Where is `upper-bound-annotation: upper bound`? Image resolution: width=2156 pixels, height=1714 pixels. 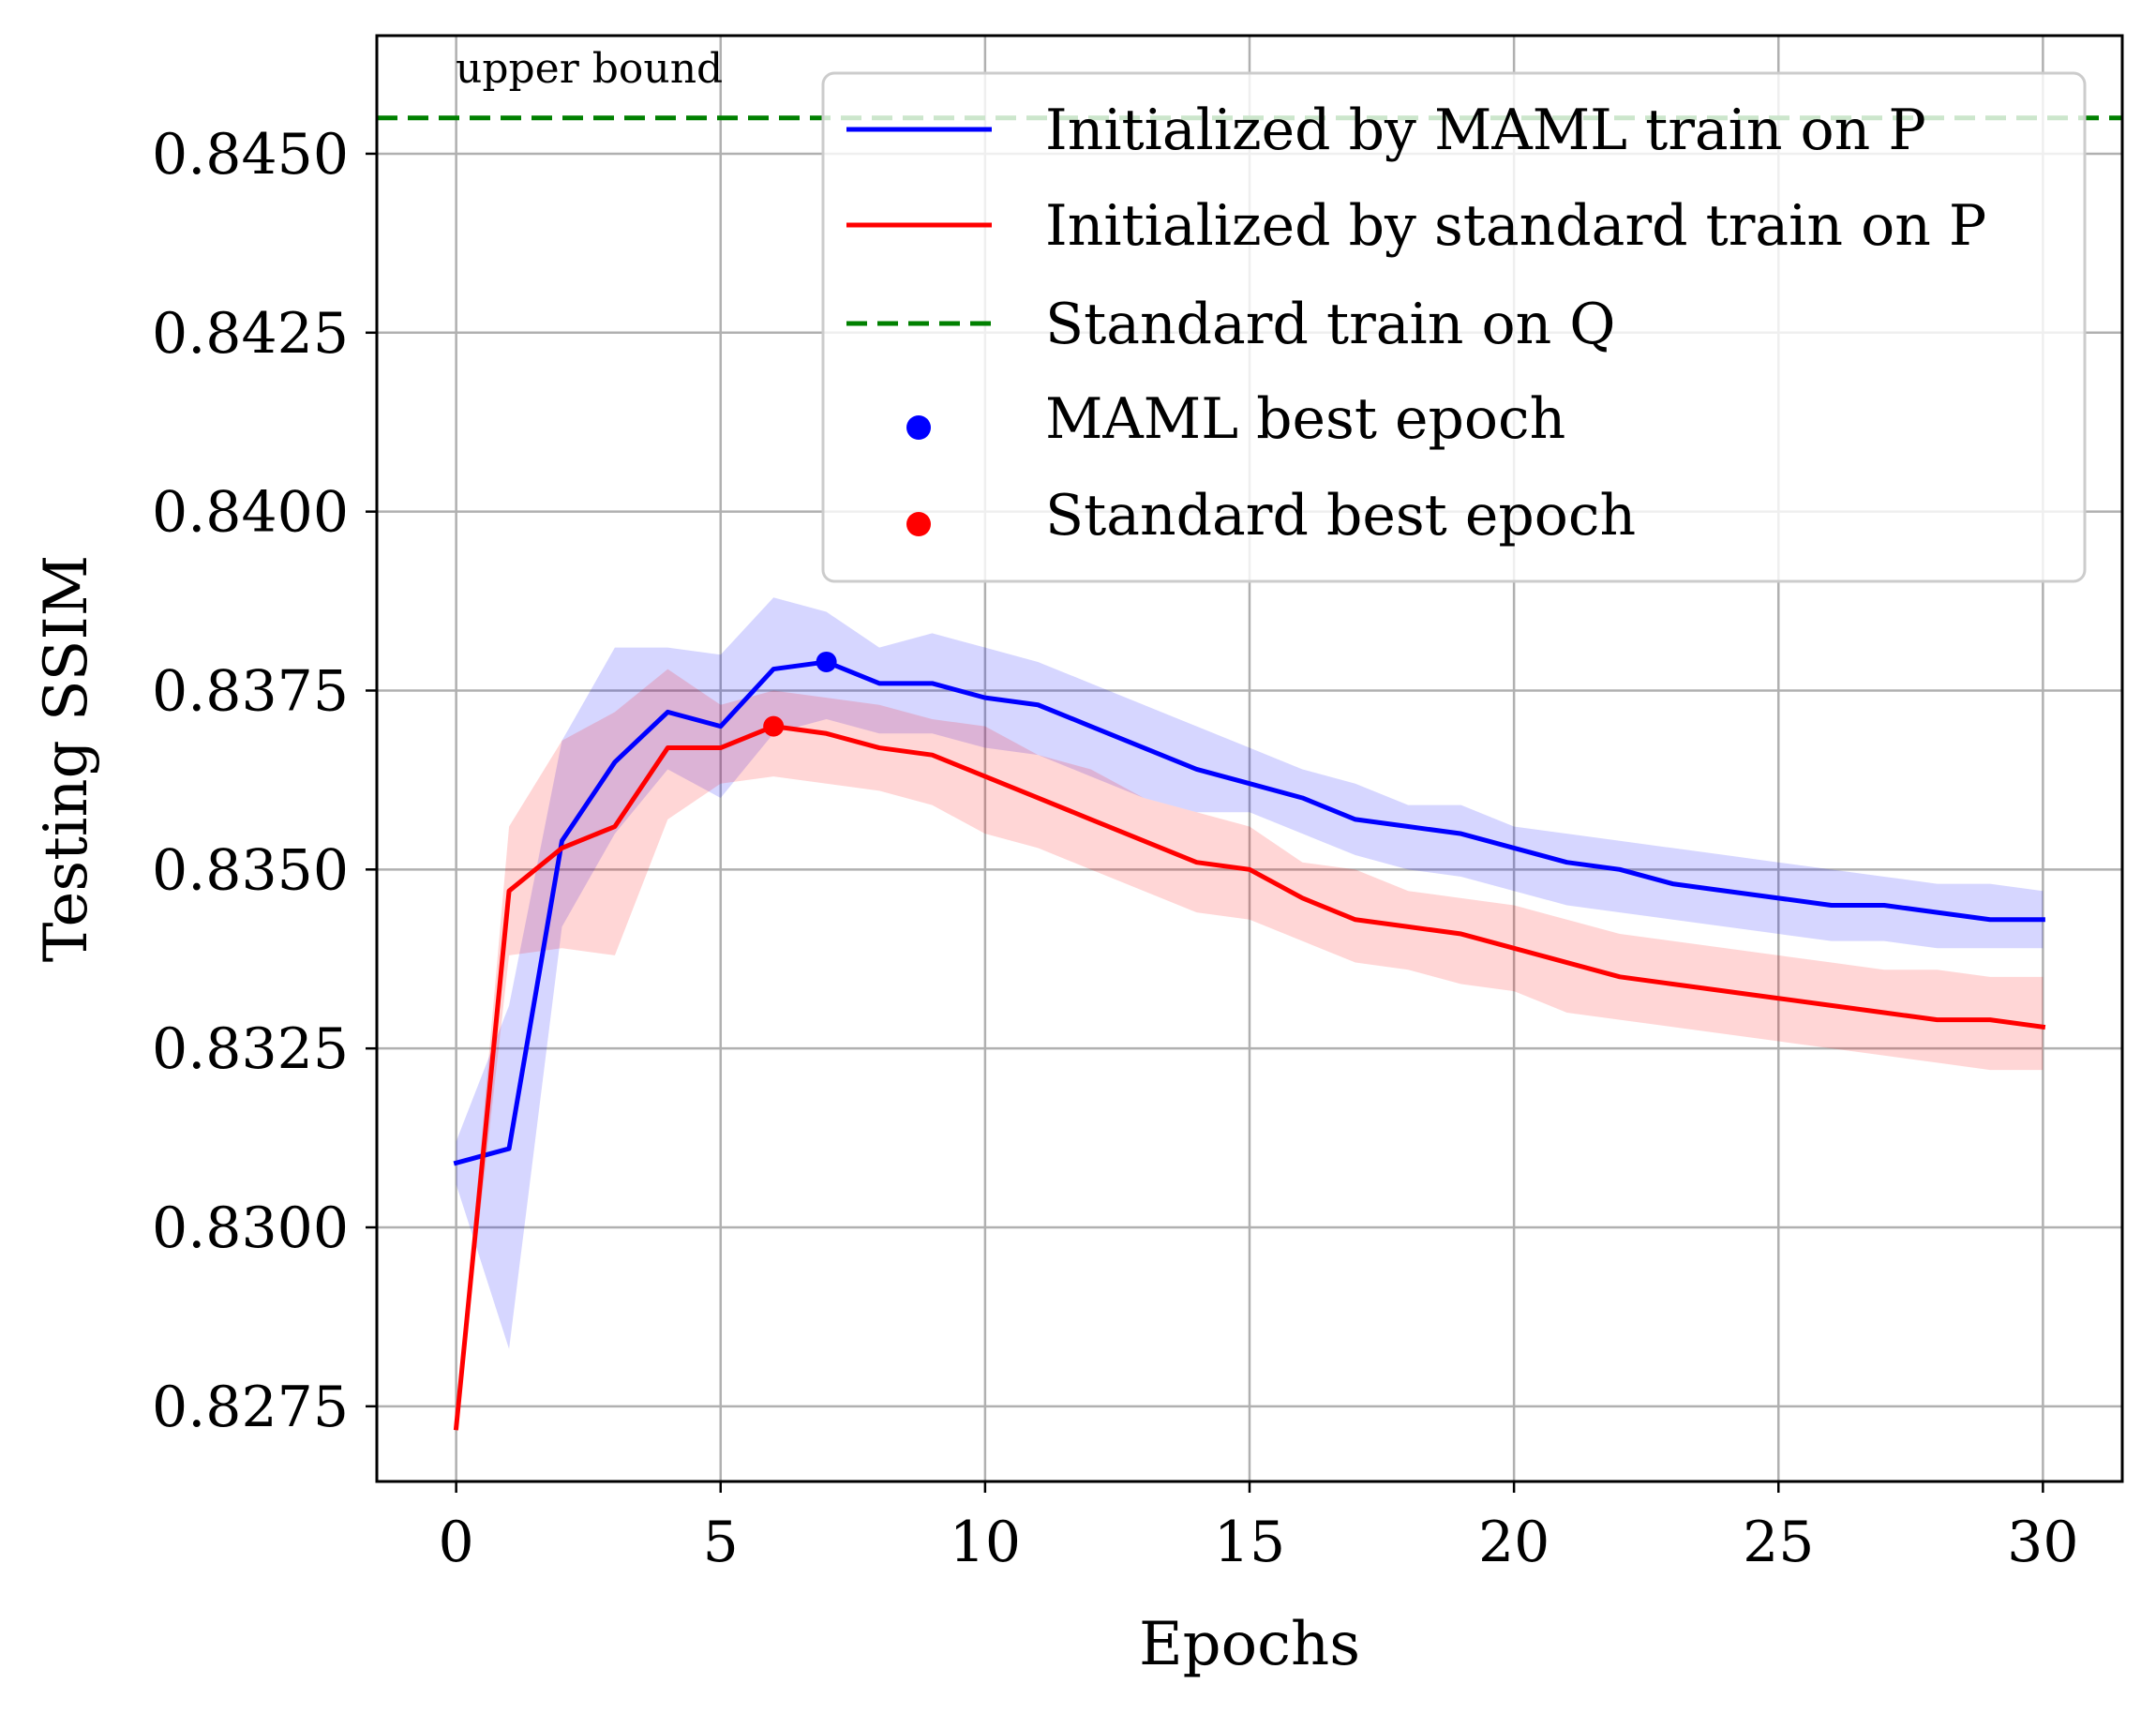 upper-bound-annotation: upper bound is located at coordinates (590, 69).